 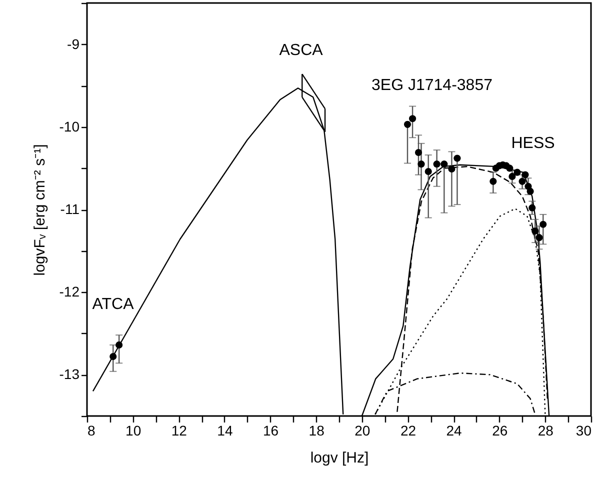 What do you see at coordinates (301, 50) in the screenshot?
I see `annotation: ASCA` at bounding box center [301, 50].